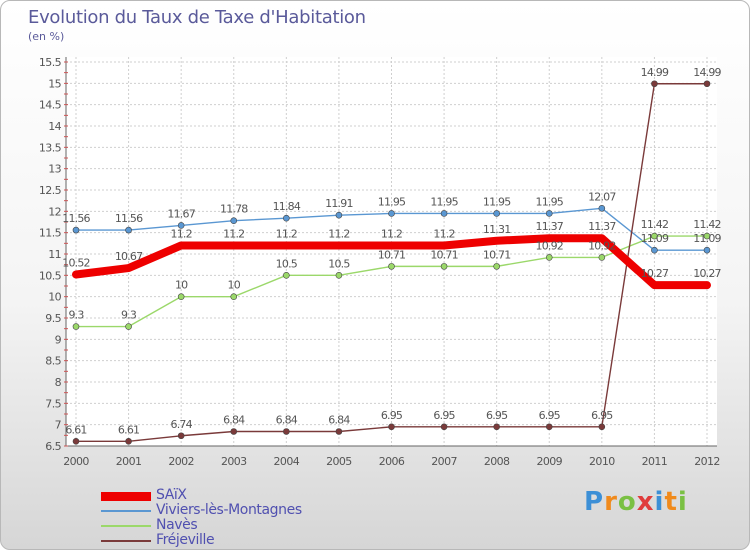  Describe the element at coordinates (234, 285) in the screenshot. I see `data-label: 10` at that location.